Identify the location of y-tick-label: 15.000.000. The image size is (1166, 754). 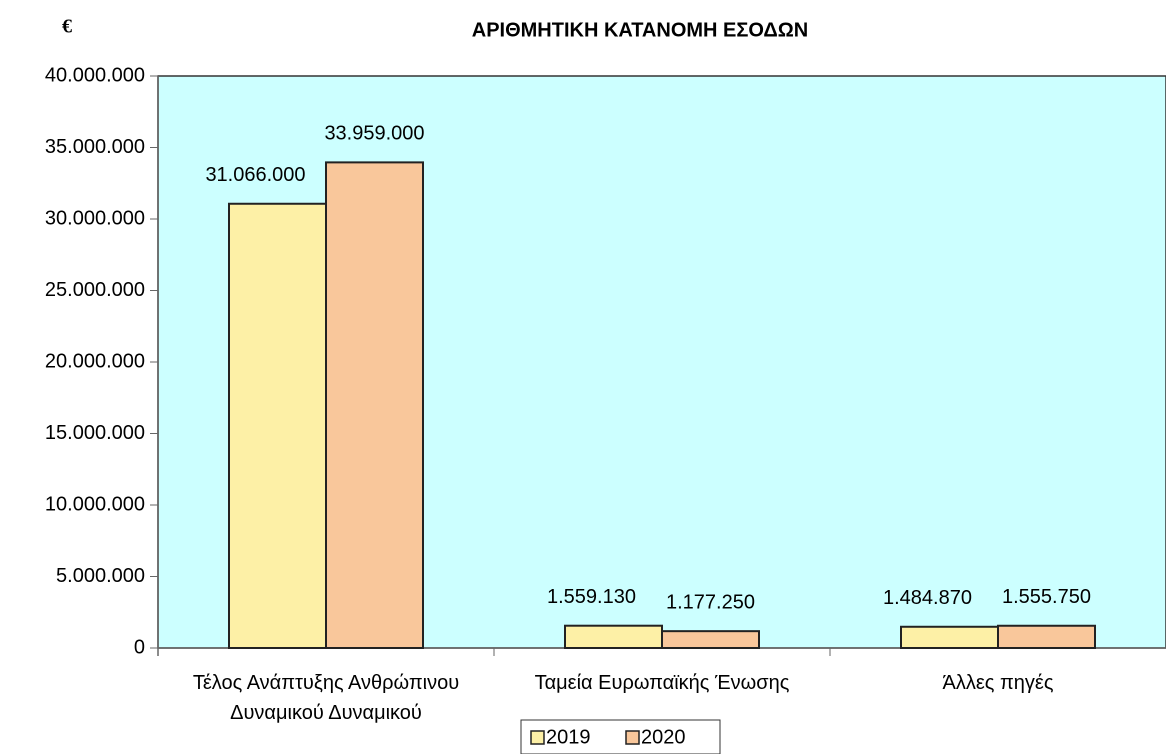
(95, 433).